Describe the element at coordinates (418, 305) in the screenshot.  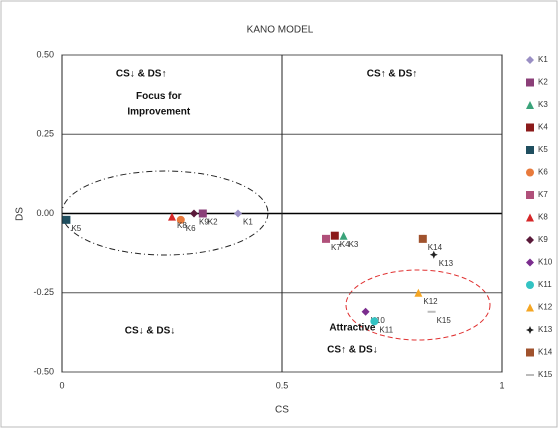
I see `attractive-ellipse` at that location.